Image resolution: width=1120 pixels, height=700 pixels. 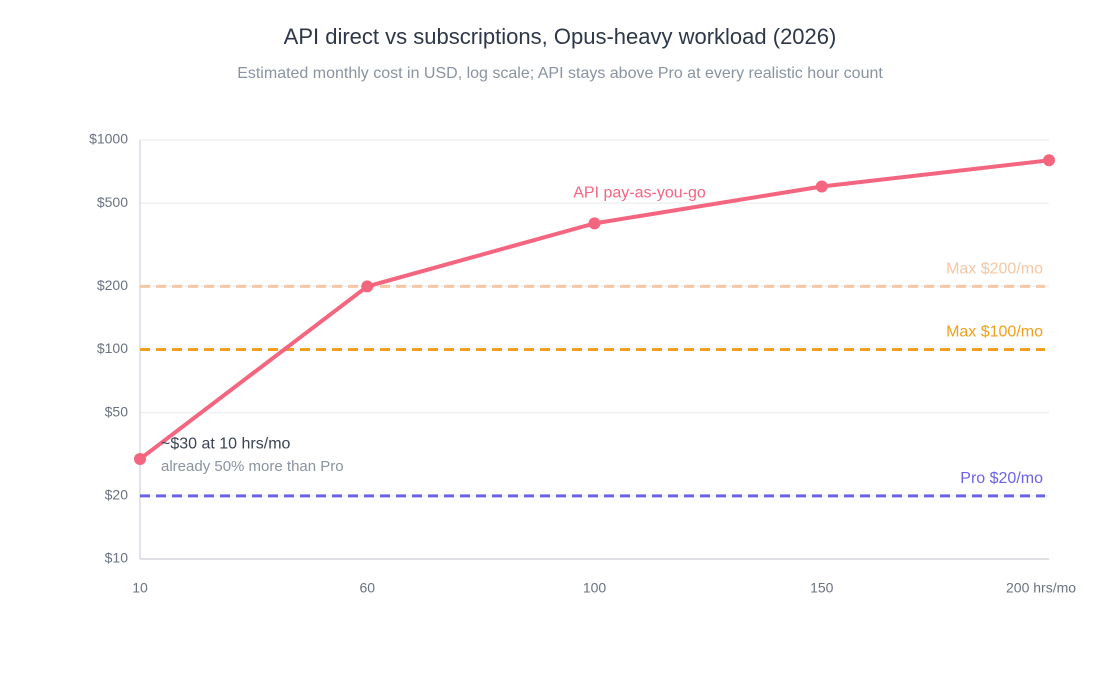 What do you see at coordinates (140, 588) in the screenshot?
I see `x-tick-label: 10` at bounding box center [140, 588].